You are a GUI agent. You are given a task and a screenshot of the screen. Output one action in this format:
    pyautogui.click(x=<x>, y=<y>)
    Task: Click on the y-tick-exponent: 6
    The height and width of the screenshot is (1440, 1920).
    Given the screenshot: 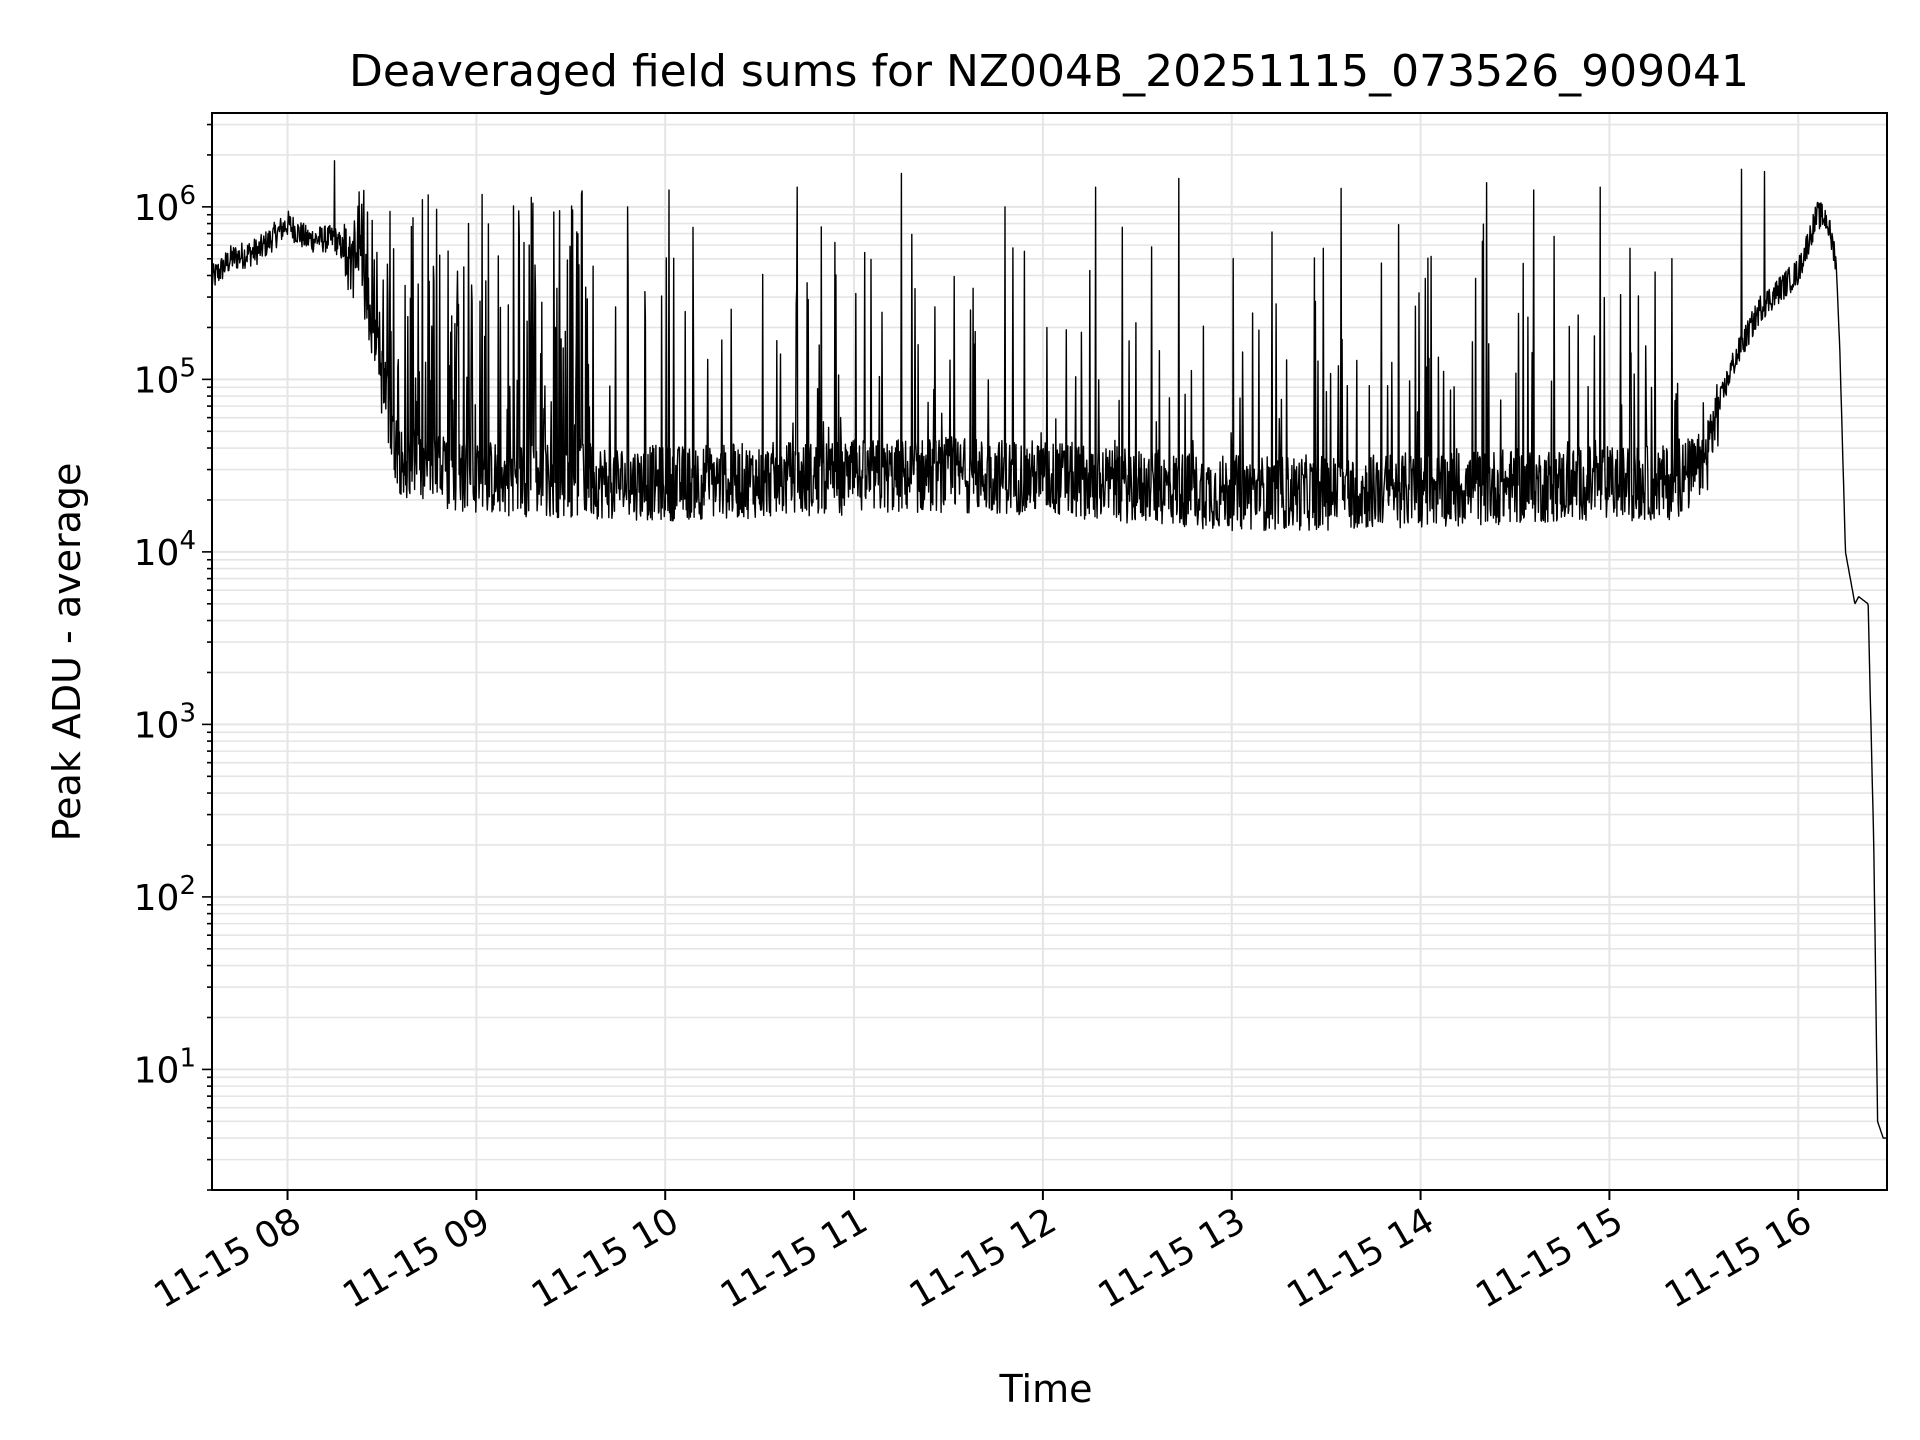 What is the action you would take?
    pyautogui.click(x=187, y=196)
    